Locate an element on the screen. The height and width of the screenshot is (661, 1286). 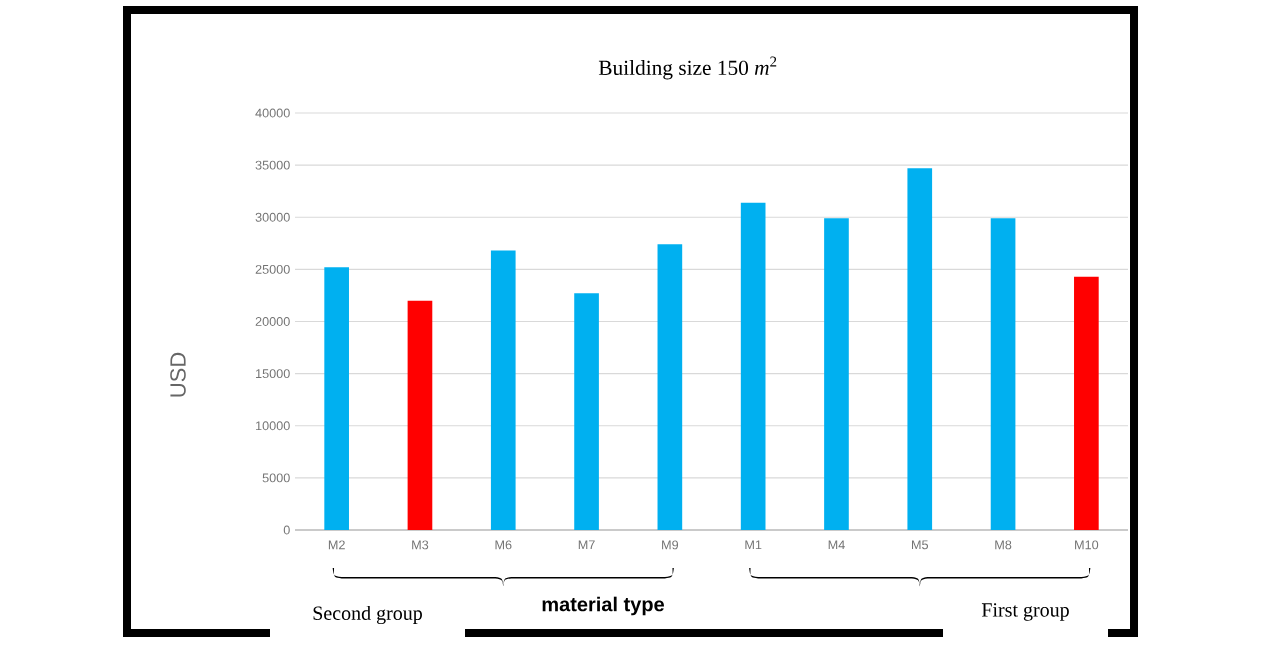
y-axis-title: USD is located at coordinates (178, 374).